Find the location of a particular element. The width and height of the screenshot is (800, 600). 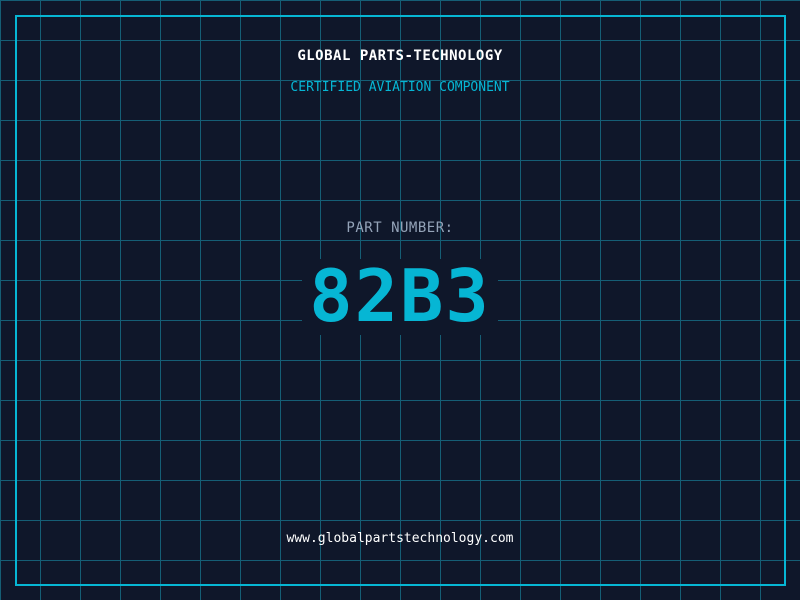

part-number: 82B3 is located at coordinates (400, 296).